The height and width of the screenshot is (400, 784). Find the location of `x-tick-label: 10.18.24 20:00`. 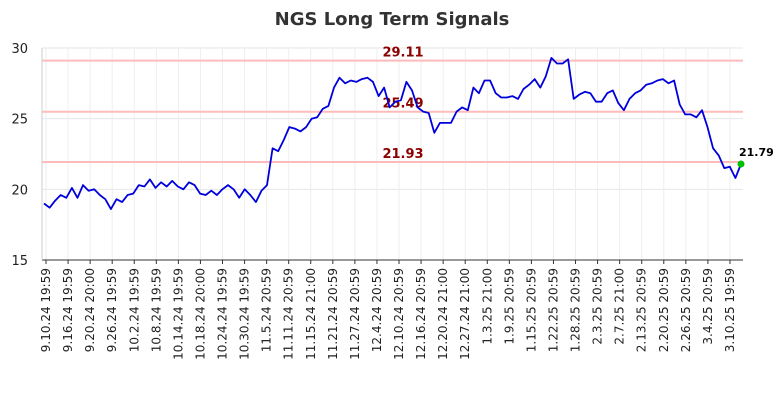

x-tick-label: 10.18.24 20:00 is located at coordinates (200, 314).